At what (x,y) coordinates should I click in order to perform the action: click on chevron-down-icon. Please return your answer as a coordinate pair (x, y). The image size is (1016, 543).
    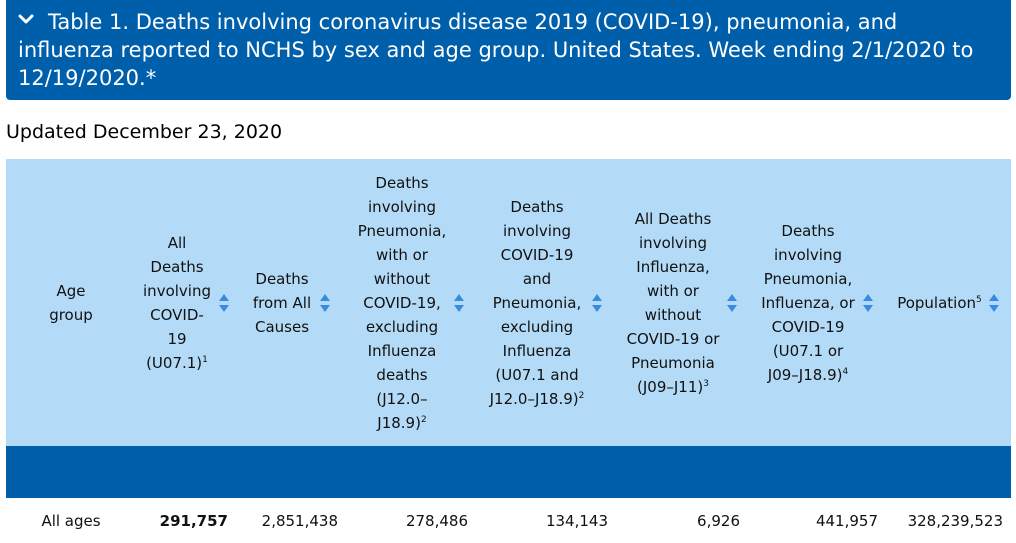
    Looking at the image, I should click on (26, 19).